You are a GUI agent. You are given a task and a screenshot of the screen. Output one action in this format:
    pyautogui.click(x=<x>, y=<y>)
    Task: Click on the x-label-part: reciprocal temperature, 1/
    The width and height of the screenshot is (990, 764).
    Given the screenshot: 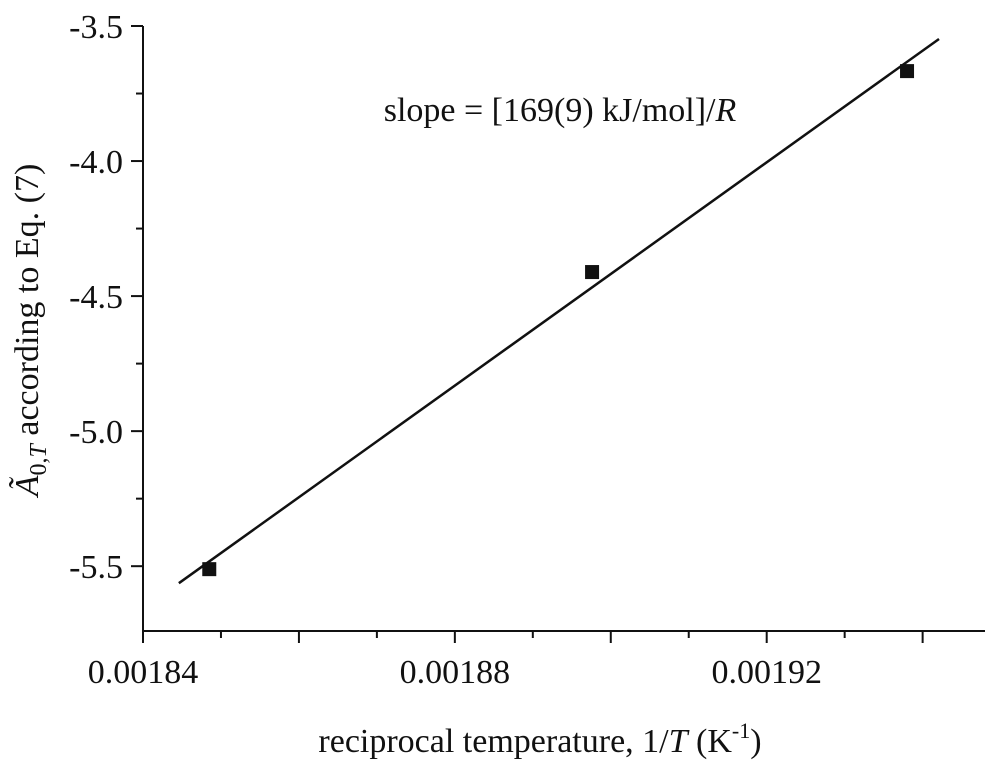 What is the action you would take?
    pyautogui.click(x=493, y=741)
    